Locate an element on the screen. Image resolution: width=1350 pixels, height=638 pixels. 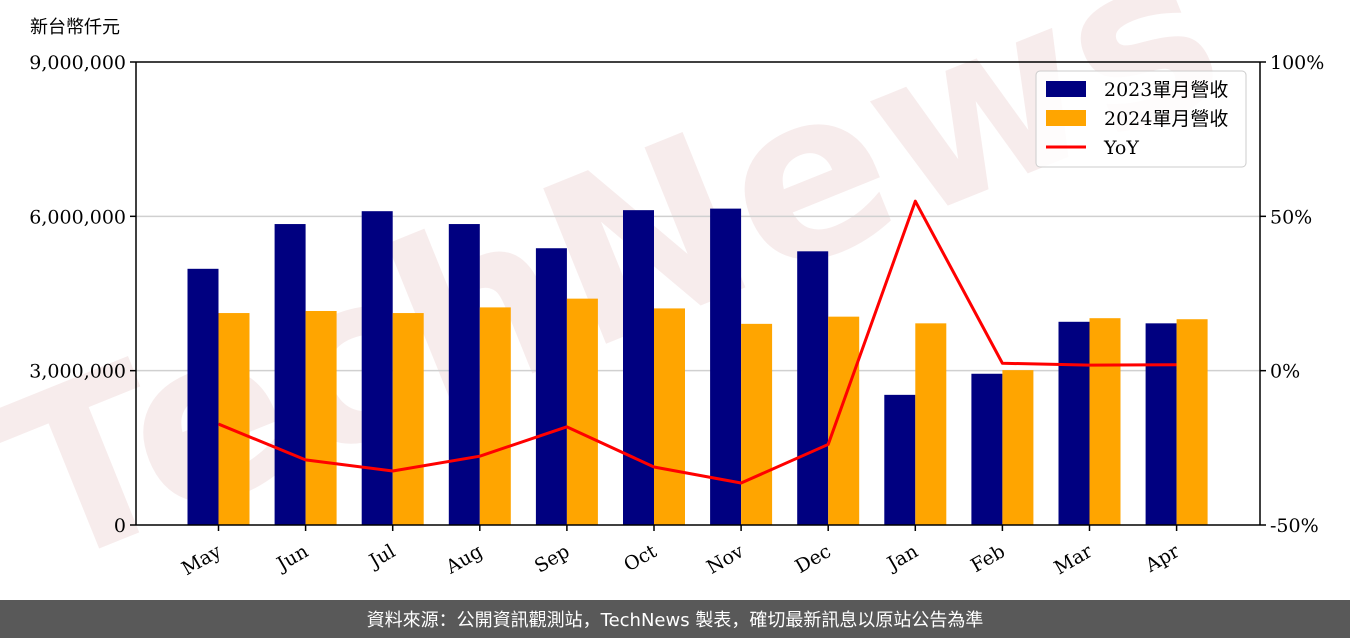
y-tick-label-left: 3,000,000 is located at coordinates (77, 372).